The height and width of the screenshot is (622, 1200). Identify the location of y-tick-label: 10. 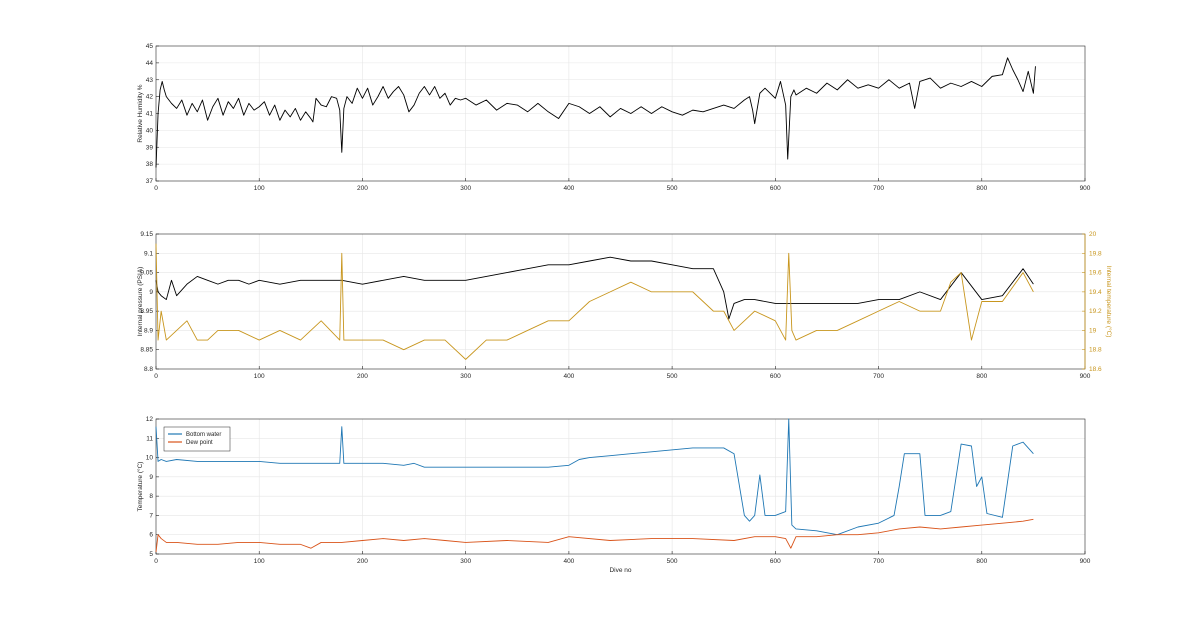
(150, 458).